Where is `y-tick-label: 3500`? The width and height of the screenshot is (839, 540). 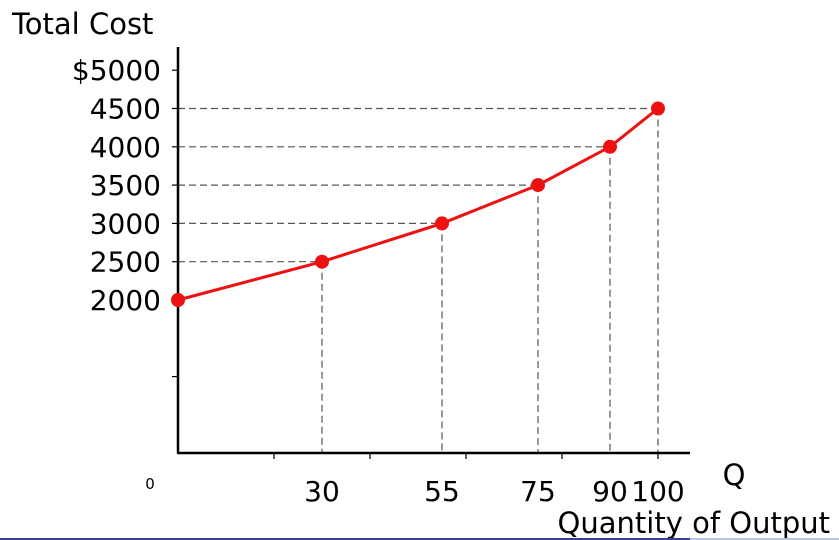
y-tick-label: 3500 is located at coordinates (125, 185).